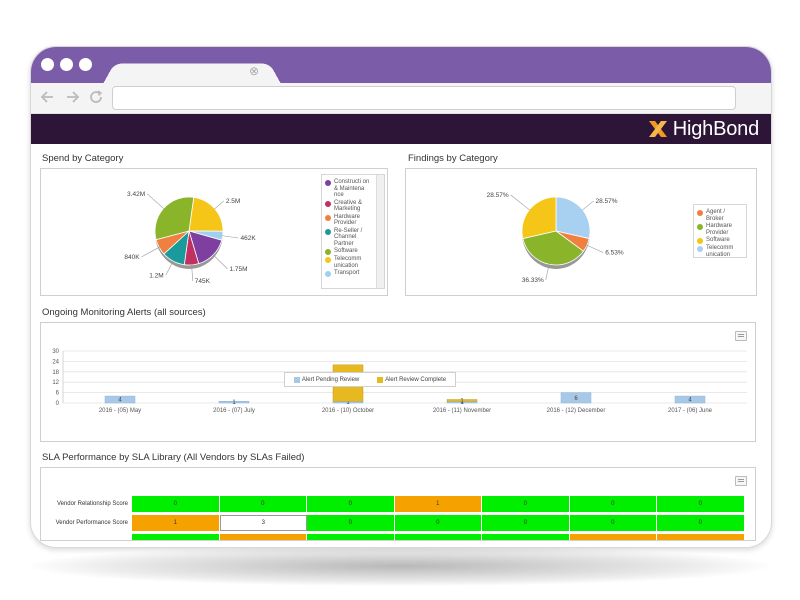 This screenshot has width=800, height=600. Describe the element at coordinates (233, 201) in the screenshot. I see `pie-data-label: 2.5M` at that location.